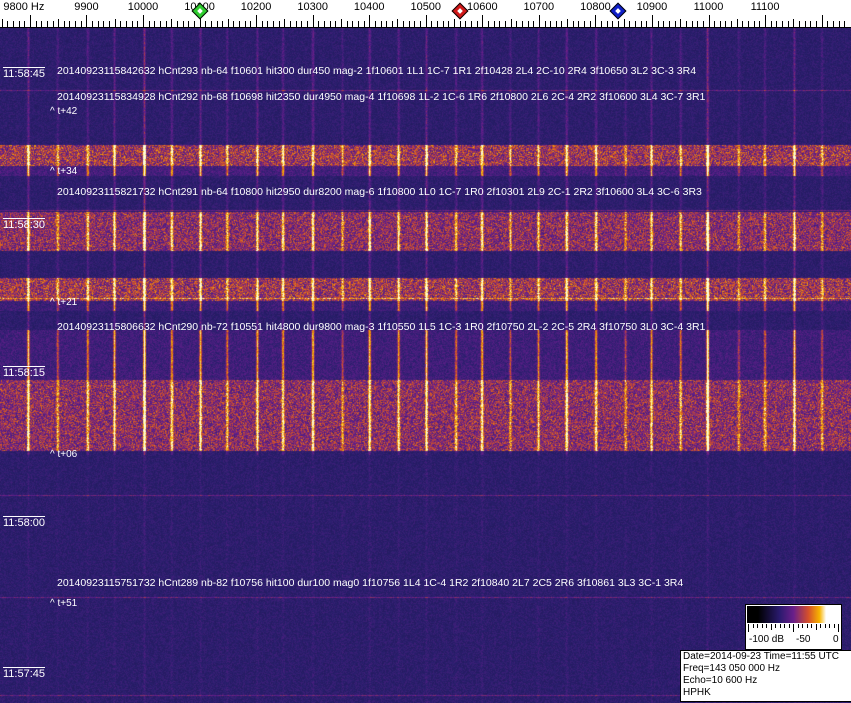 This screenshot has height=703, width=851. I want to click on frequency-tick-label: 10400, so click(369, 7).